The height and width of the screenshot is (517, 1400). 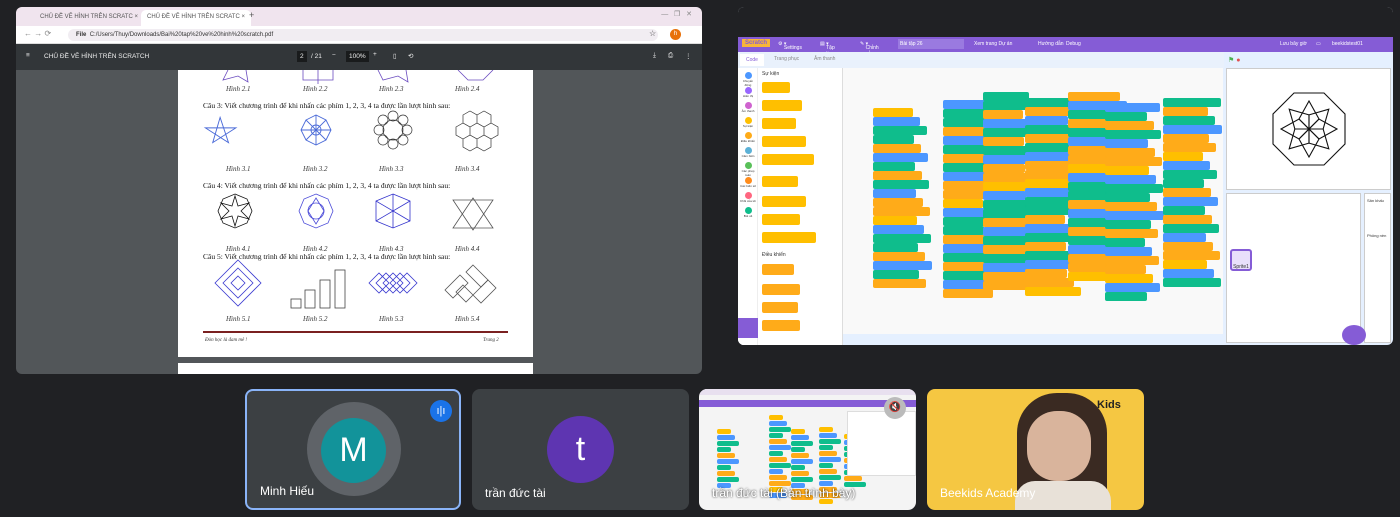 I want to click on category-item: Âm thanh, so click(x=748, y=107).